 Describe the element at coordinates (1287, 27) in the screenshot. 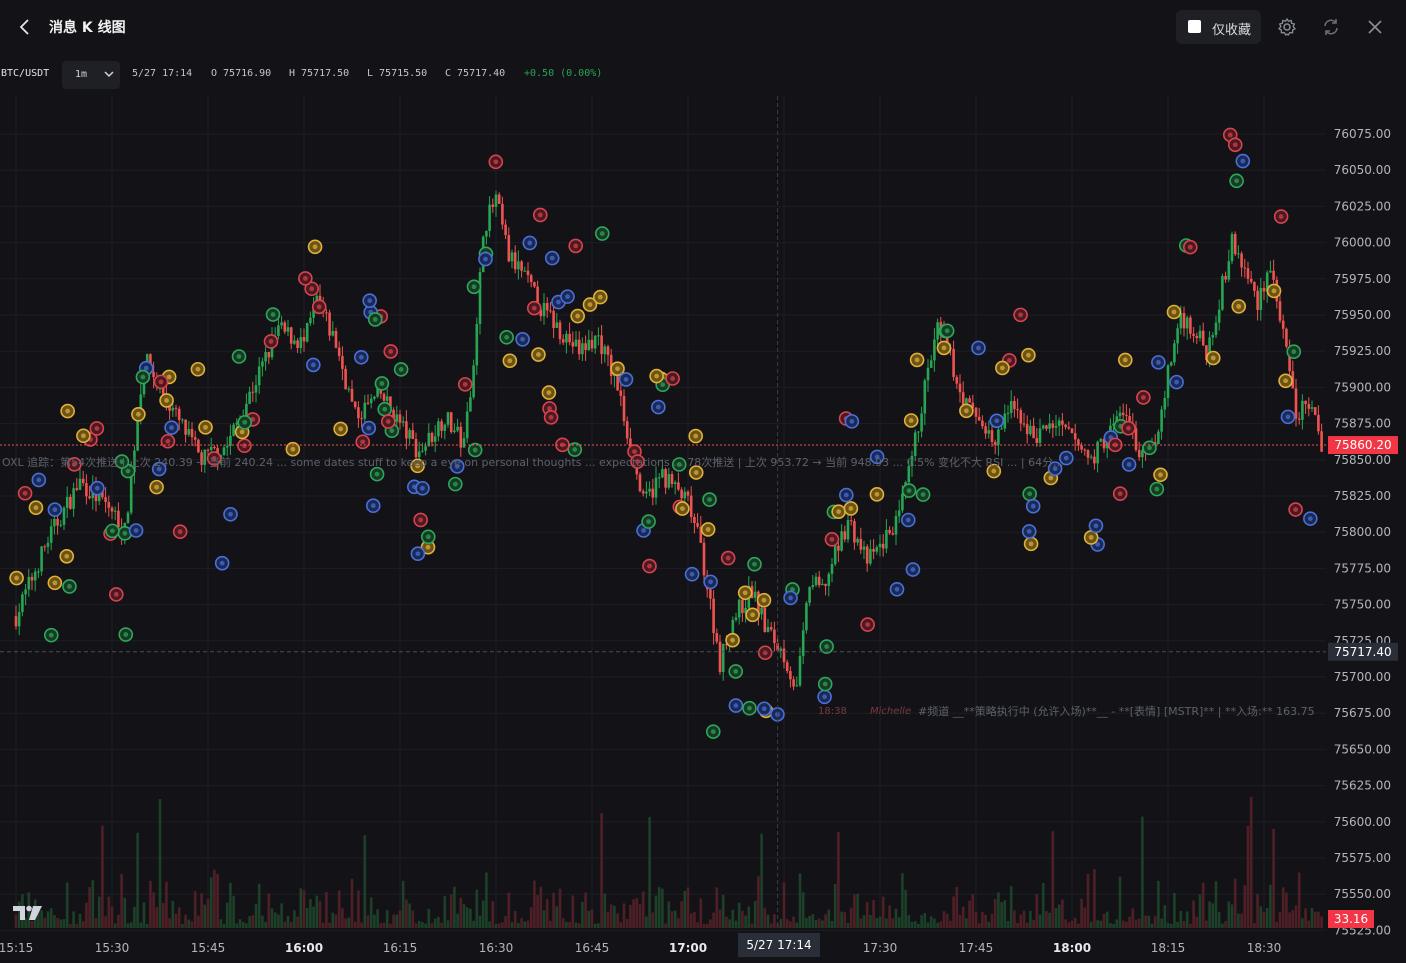

I see `settings-button` at that location.